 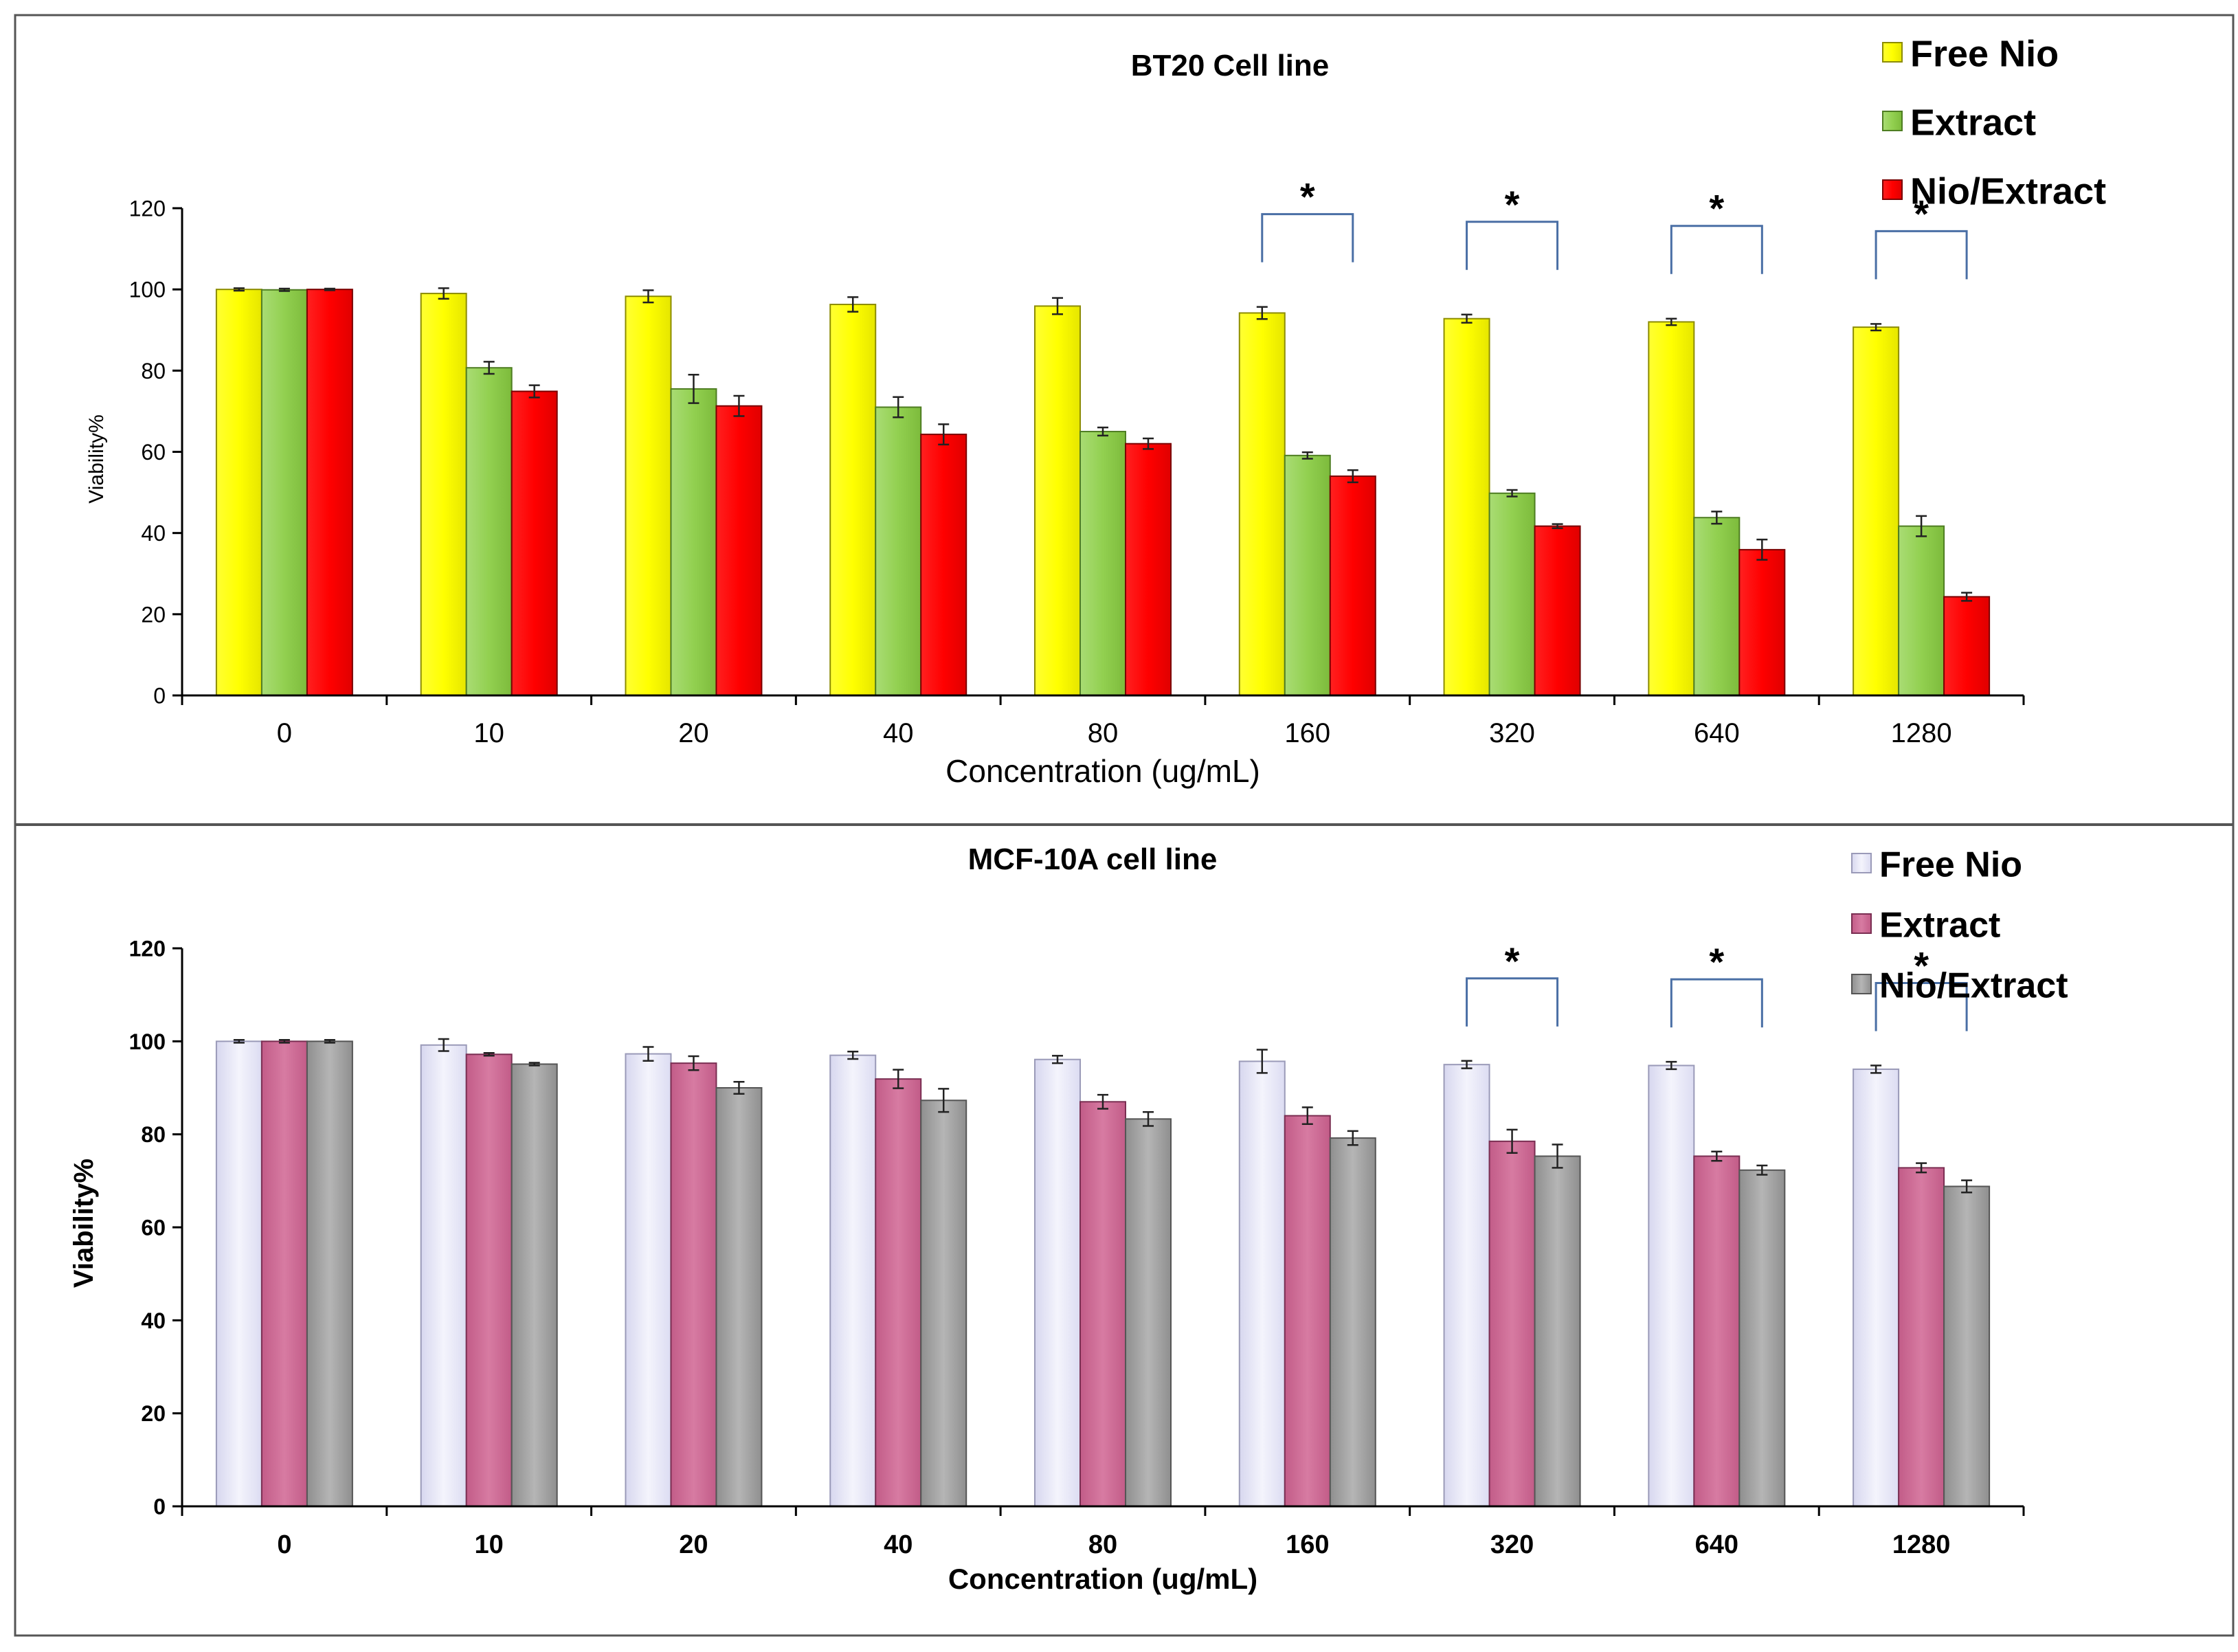 What do you see at coordinates (1716, 1544) in the screenshot?
I see `x-tick-label: 640` at bounding box center [1716, 1544].